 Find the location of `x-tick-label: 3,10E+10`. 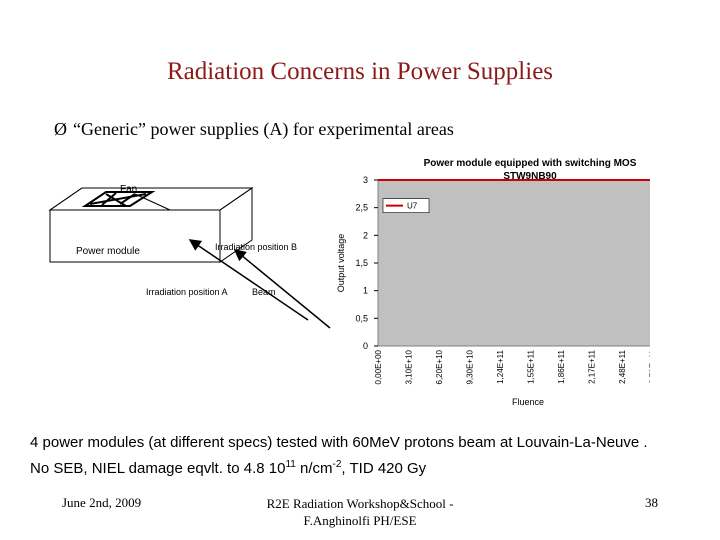

x-tick-label: 3,10E+10 is located at coordinates (409, 366).